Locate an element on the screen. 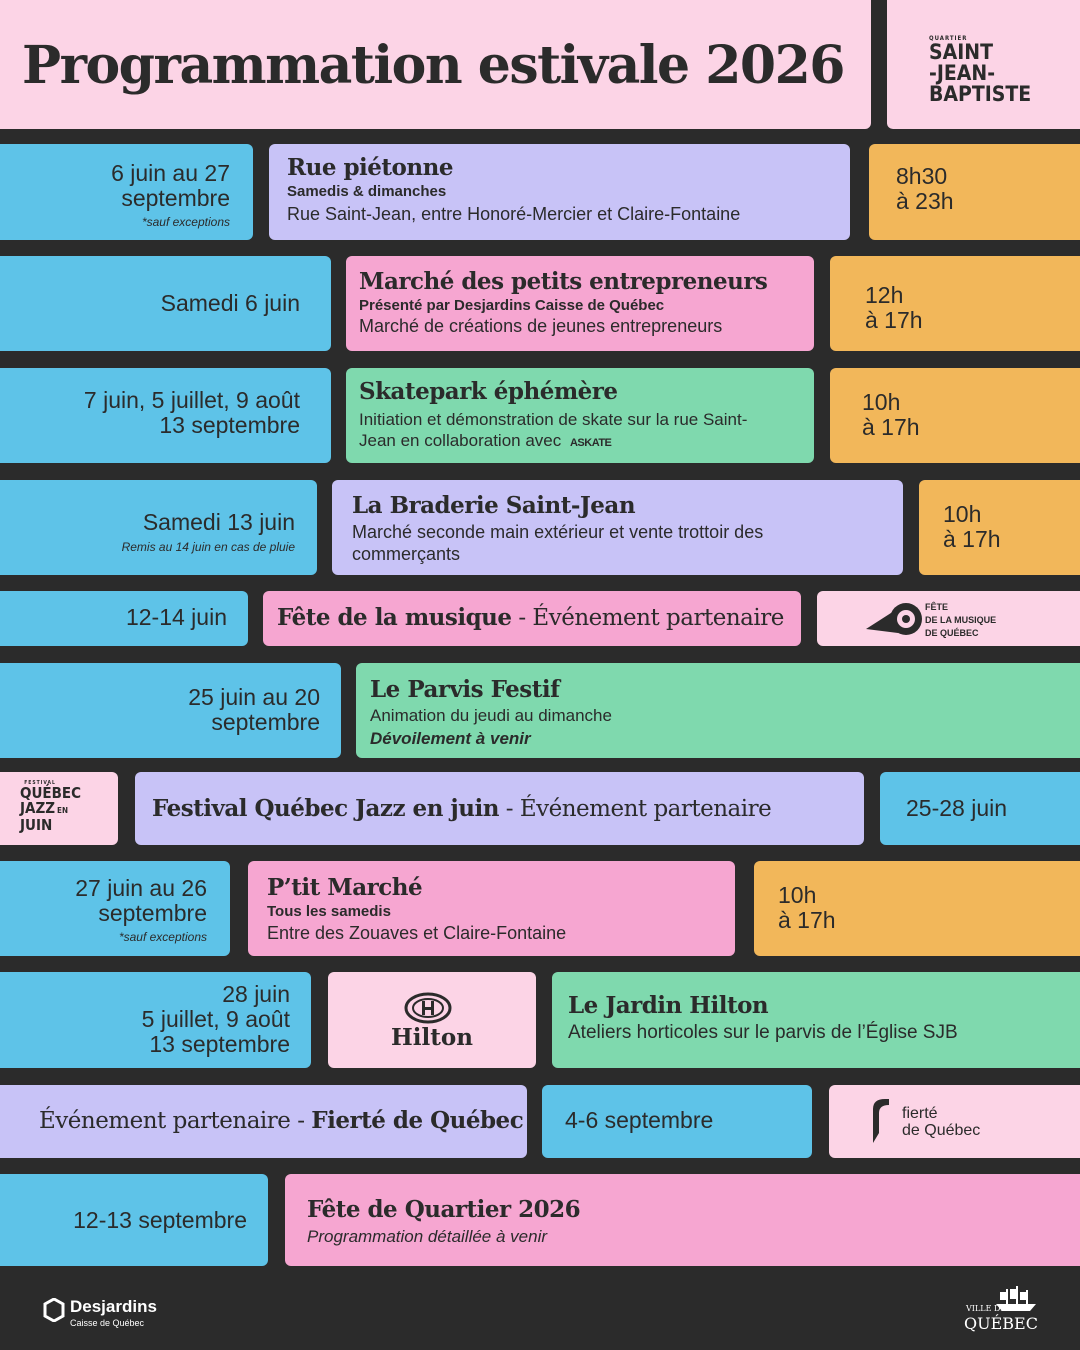  row8-date-line1: 27 juin au 26 is located at coordinates (141, 888).